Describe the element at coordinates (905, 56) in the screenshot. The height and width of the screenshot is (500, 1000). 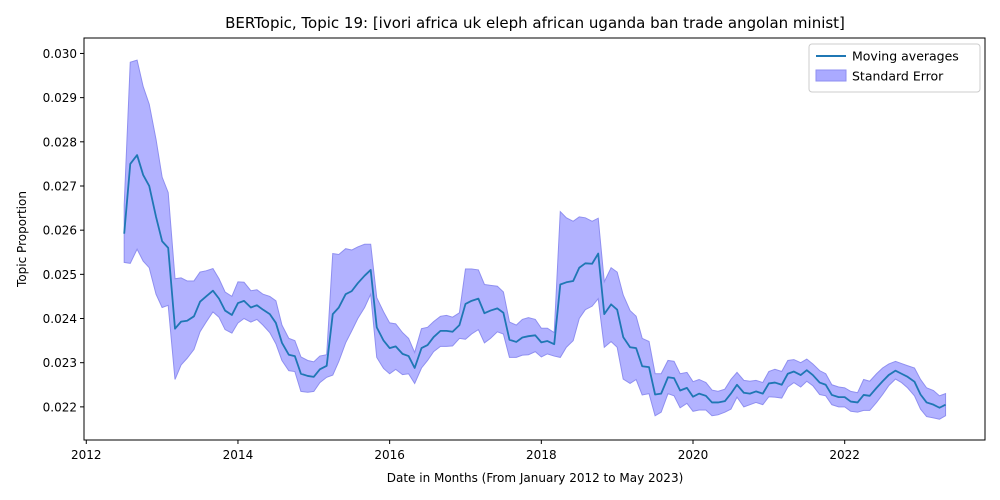
I see `legend-label-moving-averages: Moving averages` at that location.